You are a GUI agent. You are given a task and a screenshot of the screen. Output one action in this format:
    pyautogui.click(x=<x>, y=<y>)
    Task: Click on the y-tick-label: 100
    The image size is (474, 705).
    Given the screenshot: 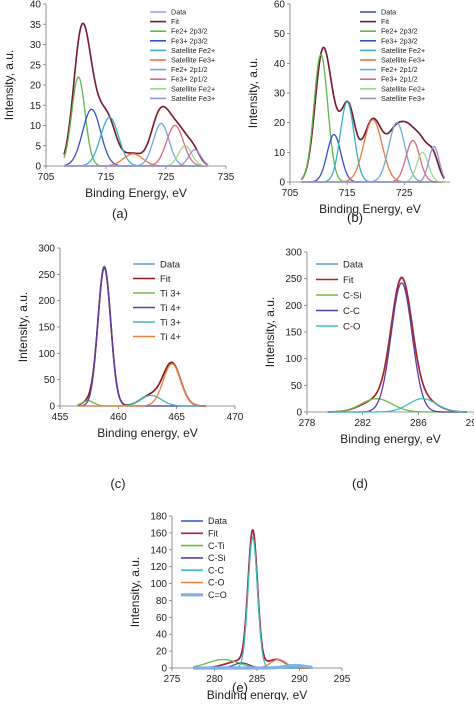 What is the action you would take?
    pyautogui.click(x=46, y=354)
    